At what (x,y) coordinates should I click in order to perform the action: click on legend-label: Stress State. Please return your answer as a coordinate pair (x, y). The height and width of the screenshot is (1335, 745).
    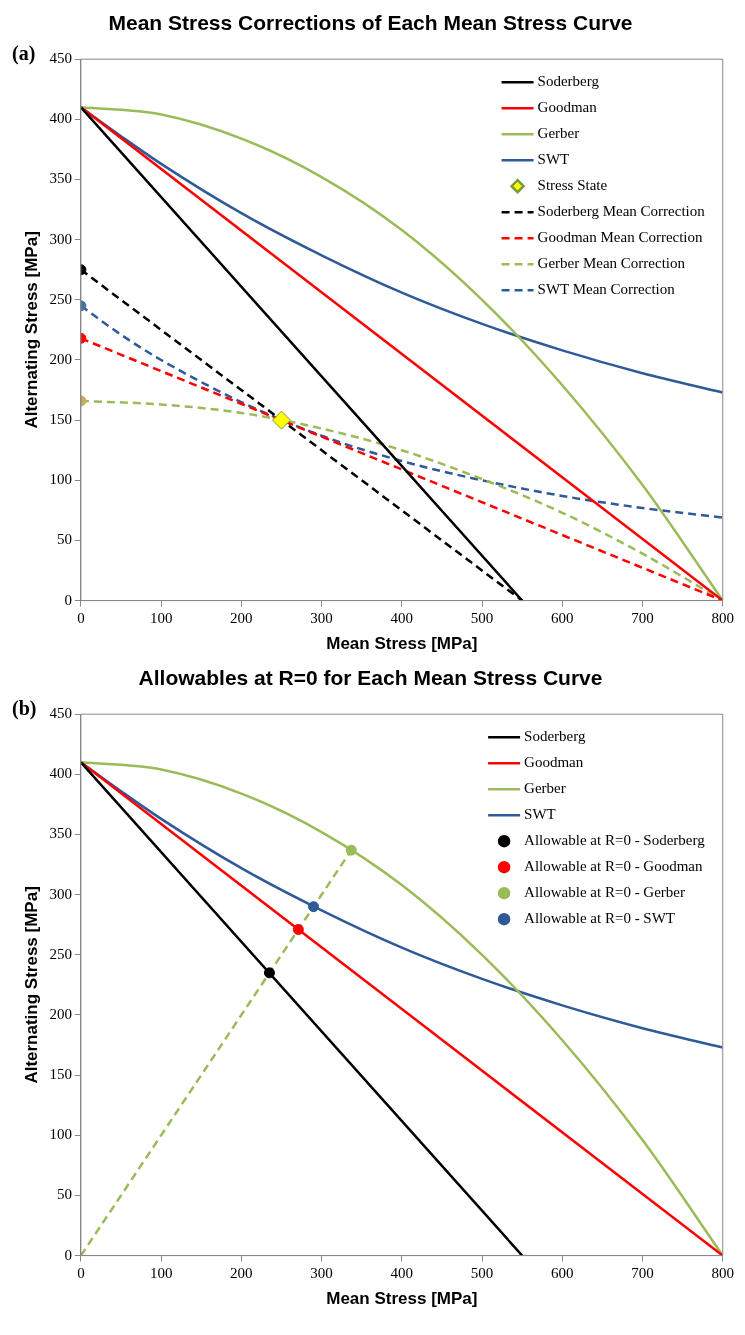
    Looking at the image, I should click on (572, 185).